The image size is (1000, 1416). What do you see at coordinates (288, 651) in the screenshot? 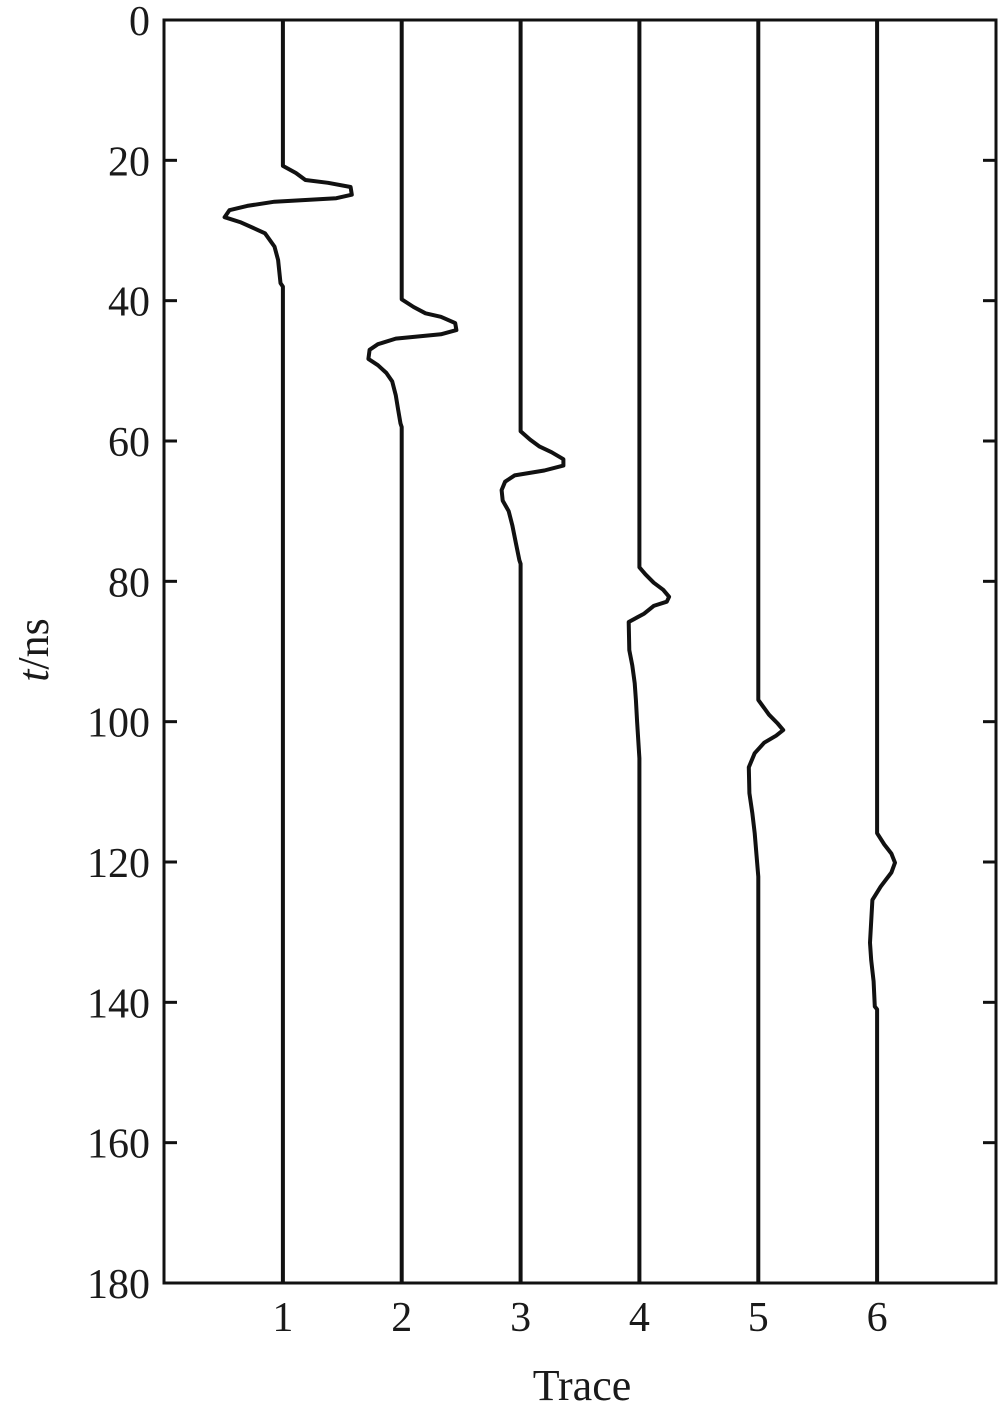
I see `trace-1-line` at bounding box center [288, 651].